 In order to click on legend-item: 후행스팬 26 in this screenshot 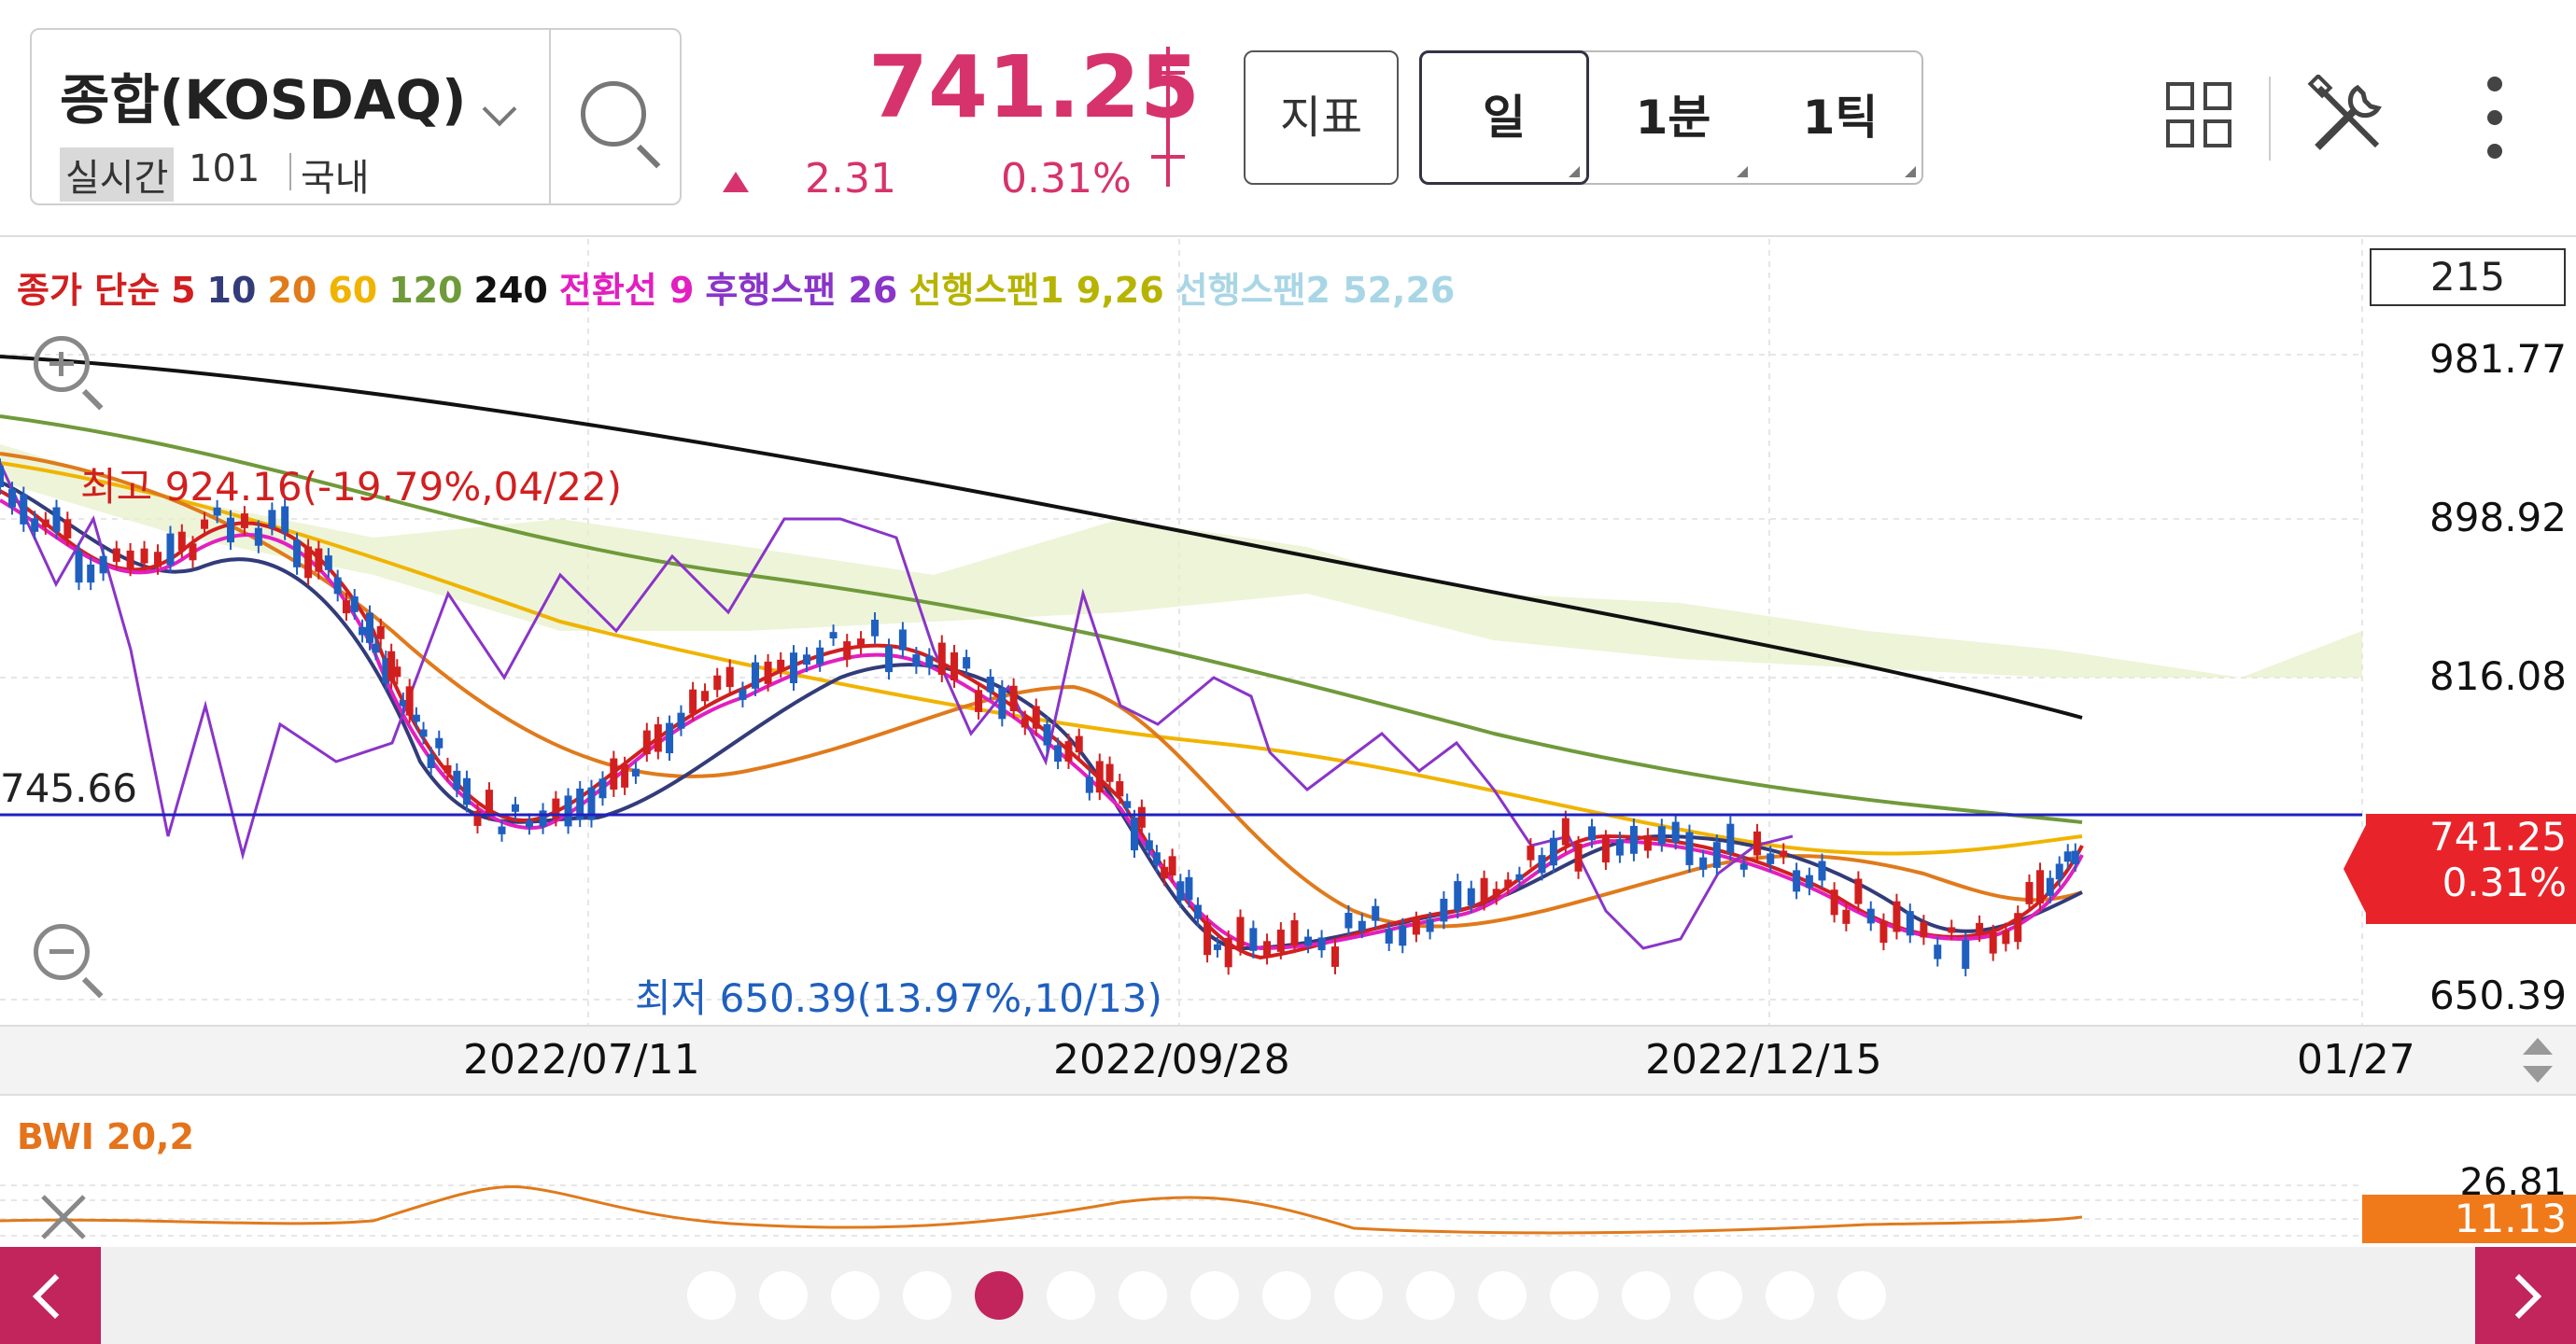, I will do `click(801, 290)`.